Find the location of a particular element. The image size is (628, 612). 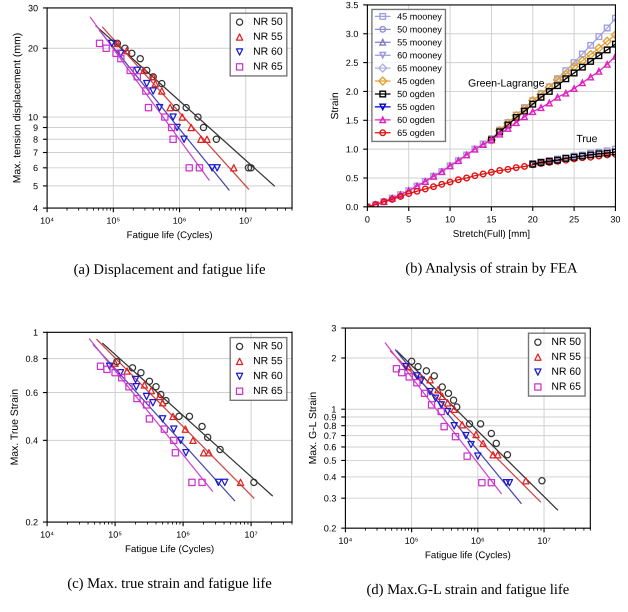

y-tick-label: 7 is located at coordinates (36, 153).